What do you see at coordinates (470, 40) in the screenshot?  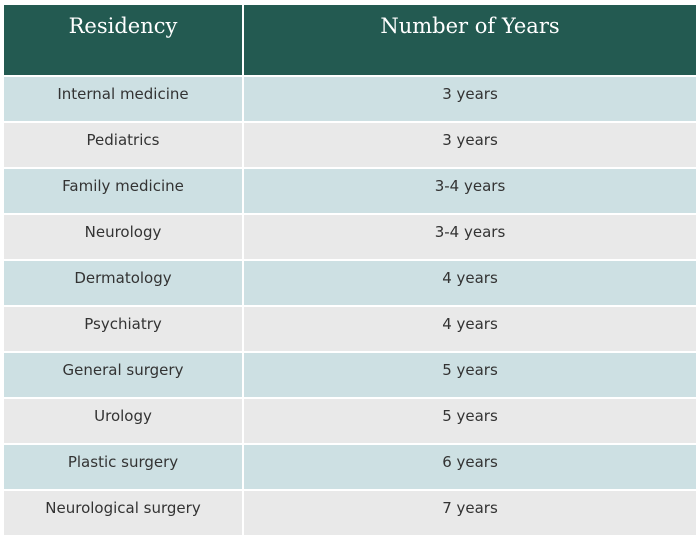 I see `header-number-of-years: Number of Years` at bounding box center [470, 40].